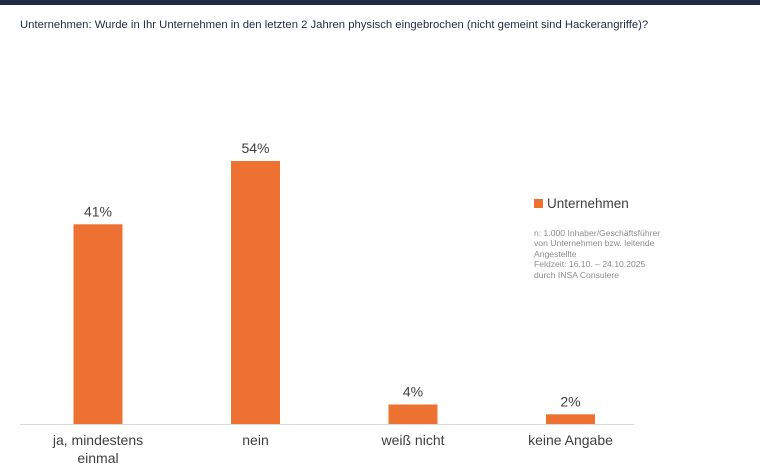 Image resolution: width=760 pixels, height=470 pixels. Describe the element at coordinates (538, 203) in the screenshot. I see `legend-swatch` at that location.